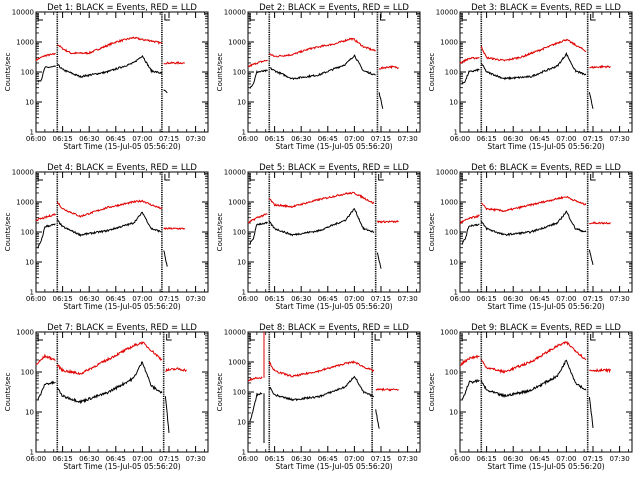 This screenshot has width=640, height=480. What do you see at coordinates (334, 168) in the screenshot?
I see `chart-title: Det 5: BLACK = Events, RED = LLD` at bounding box center [334, 168].